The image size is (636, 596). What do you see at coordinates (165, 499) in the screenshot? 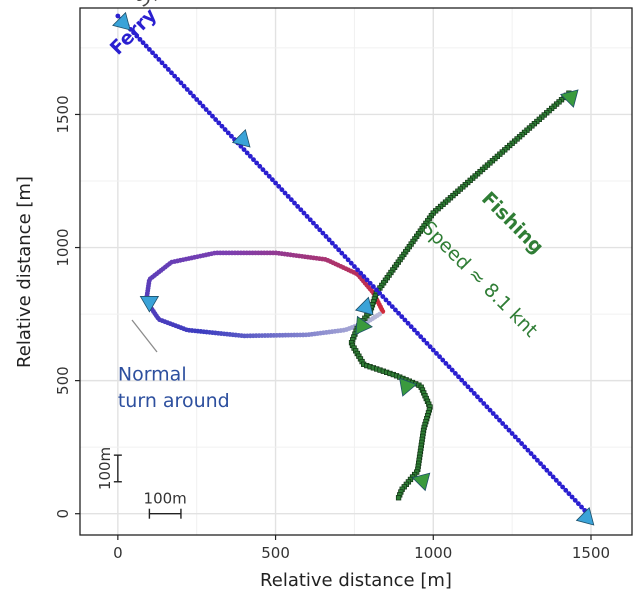
I see `horizontal-scale-bar-label: 100m` at bounding box center [165, 499].